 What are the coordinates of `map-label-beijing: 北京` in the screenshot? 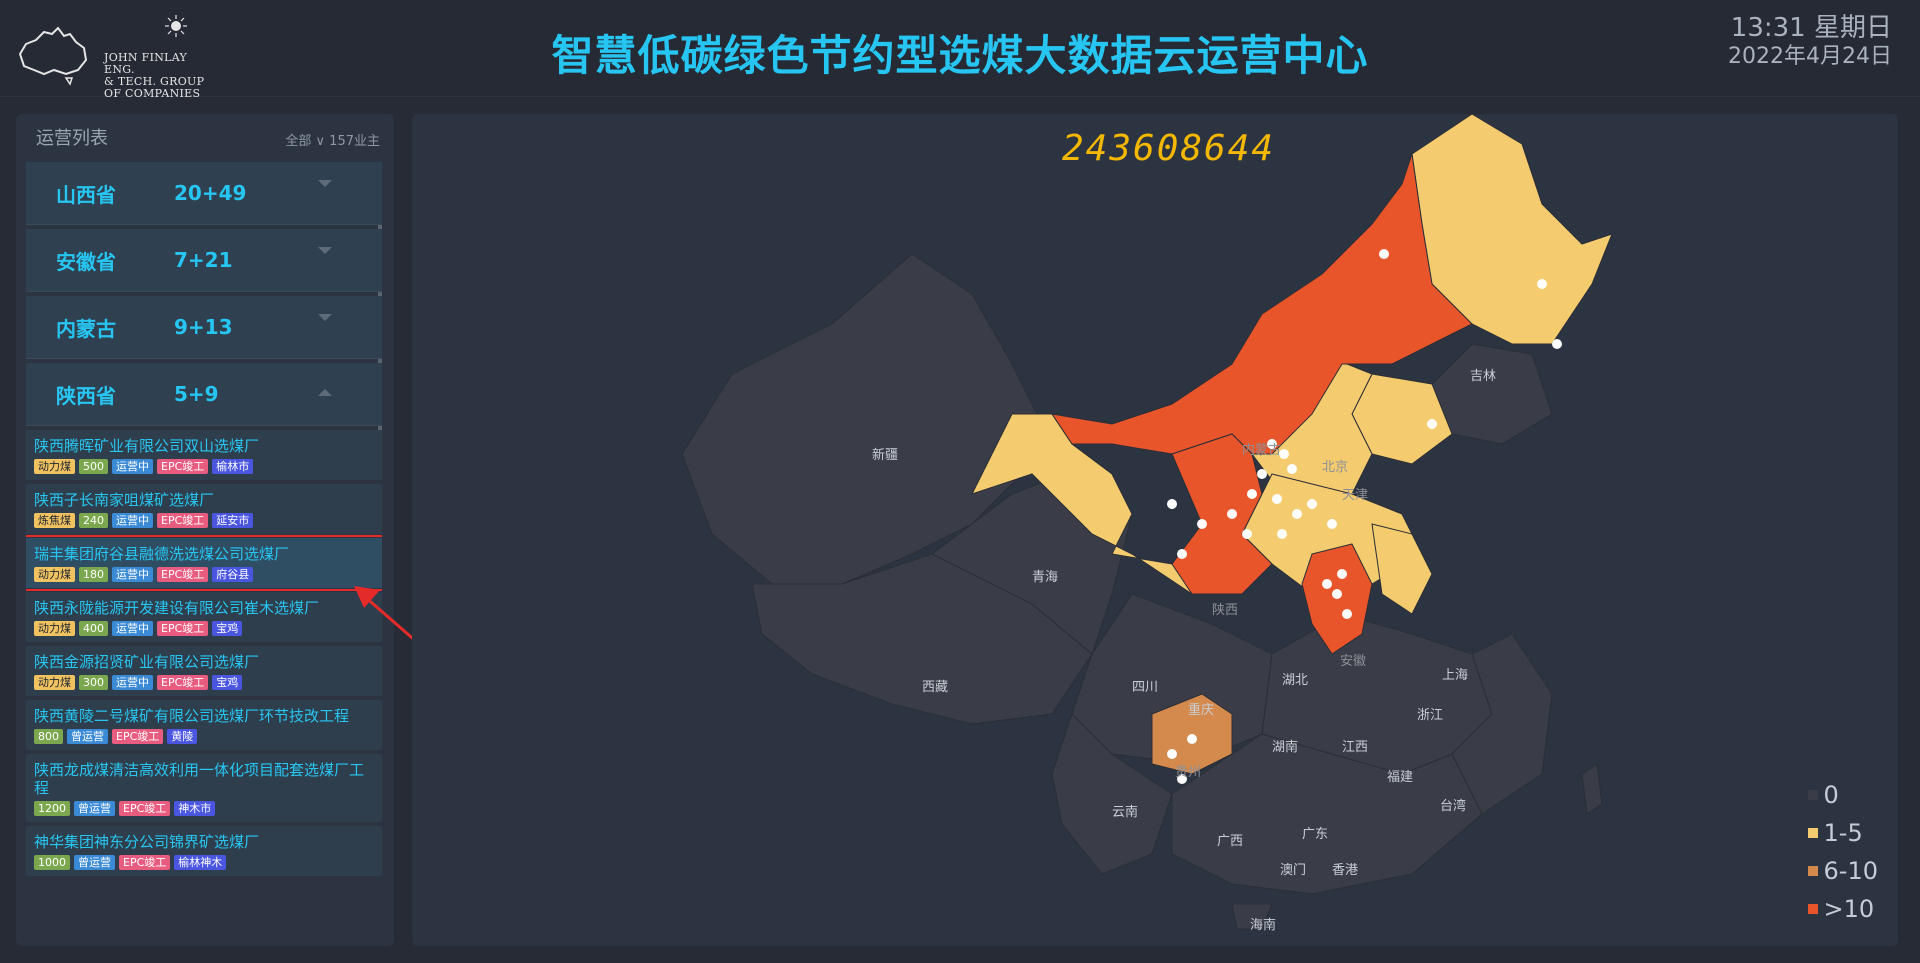 It's located at (1335, 467).